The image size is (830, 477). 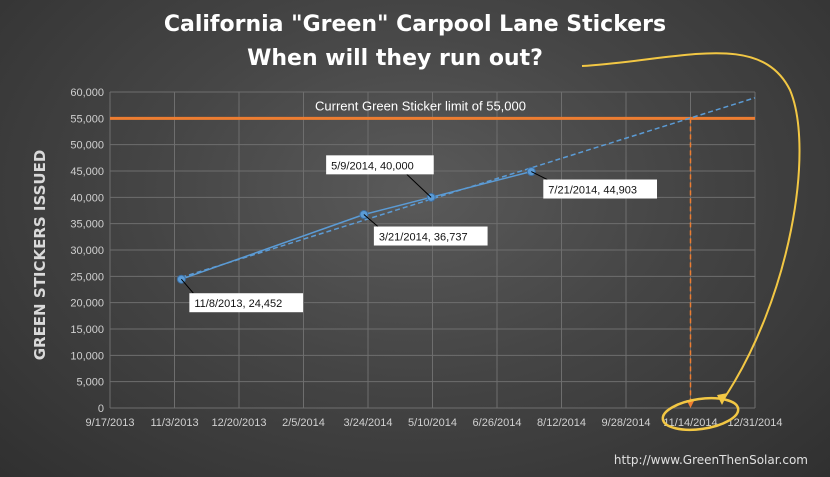 I want to click on credit-link: http://www.GreenThenSolar.com, so click(x=710, y=460).